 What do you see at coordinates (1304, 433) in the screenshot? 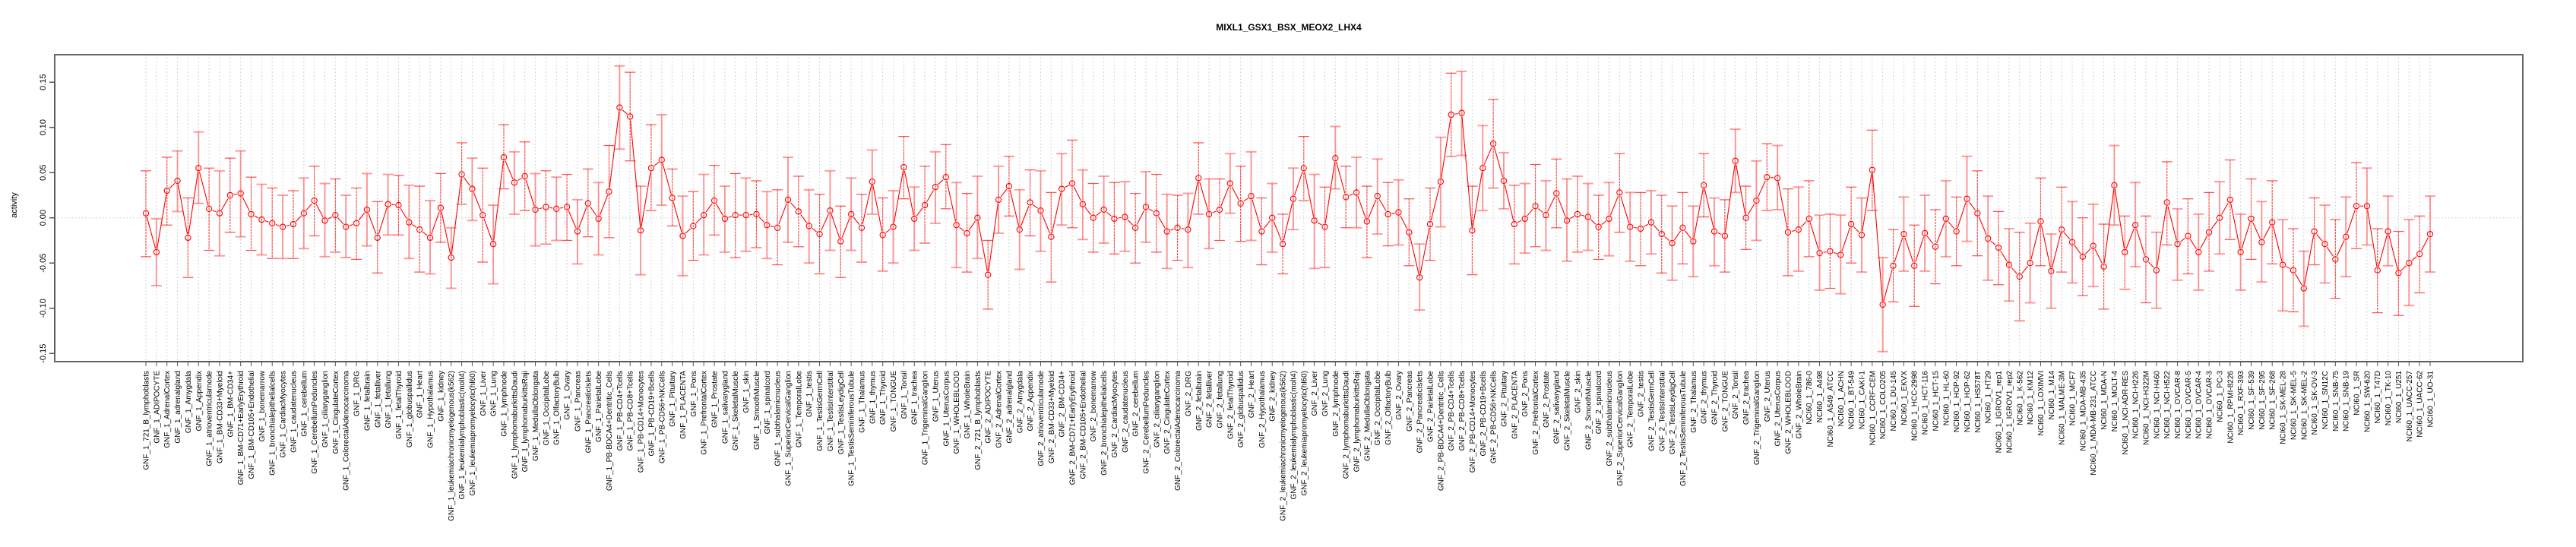
I see `x-tick-label: GNF_2_leukemiapromyelocytic(hl60)` at bounding box center [1304, 433].